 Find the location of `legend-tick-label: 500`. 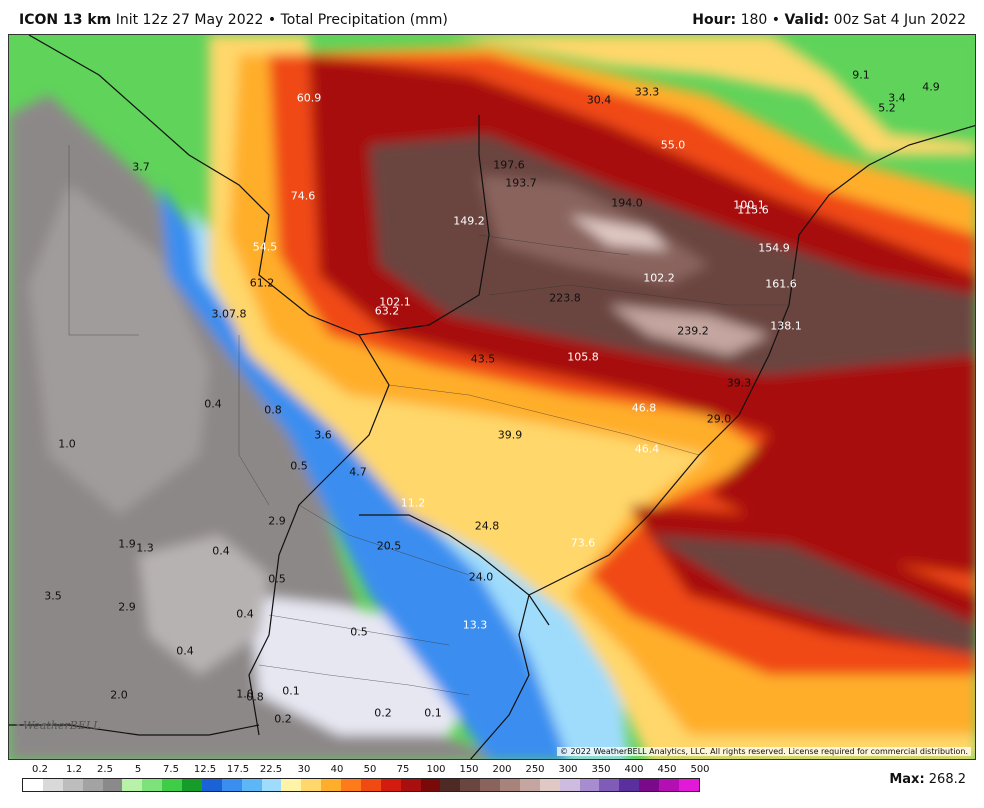

legend-tick-label: 500 is located at coordinates (700, 769).